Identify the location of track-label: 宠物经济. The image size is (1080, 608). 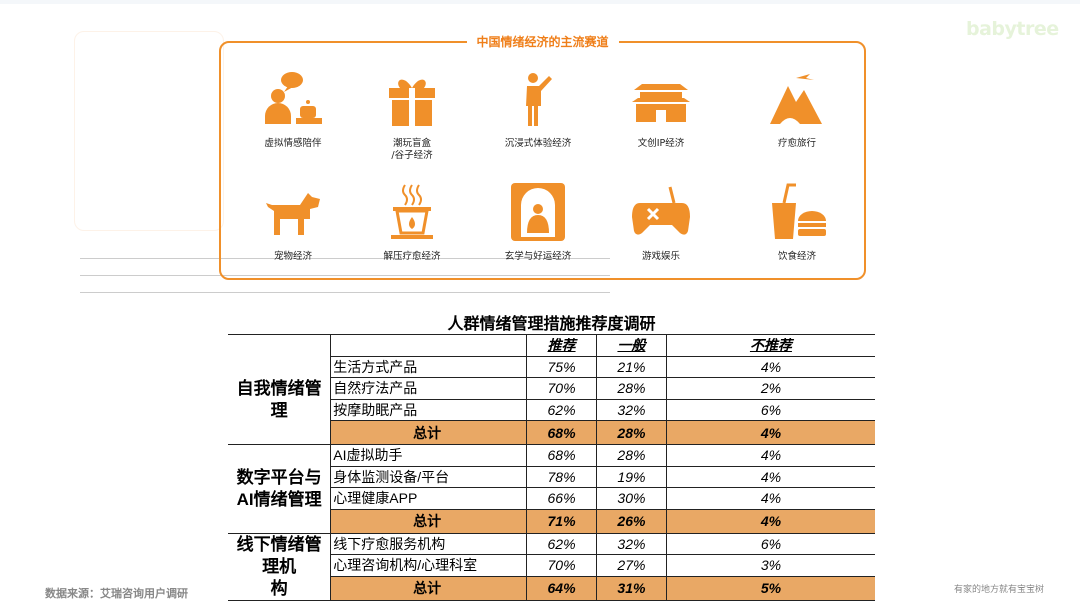
(292, 256).